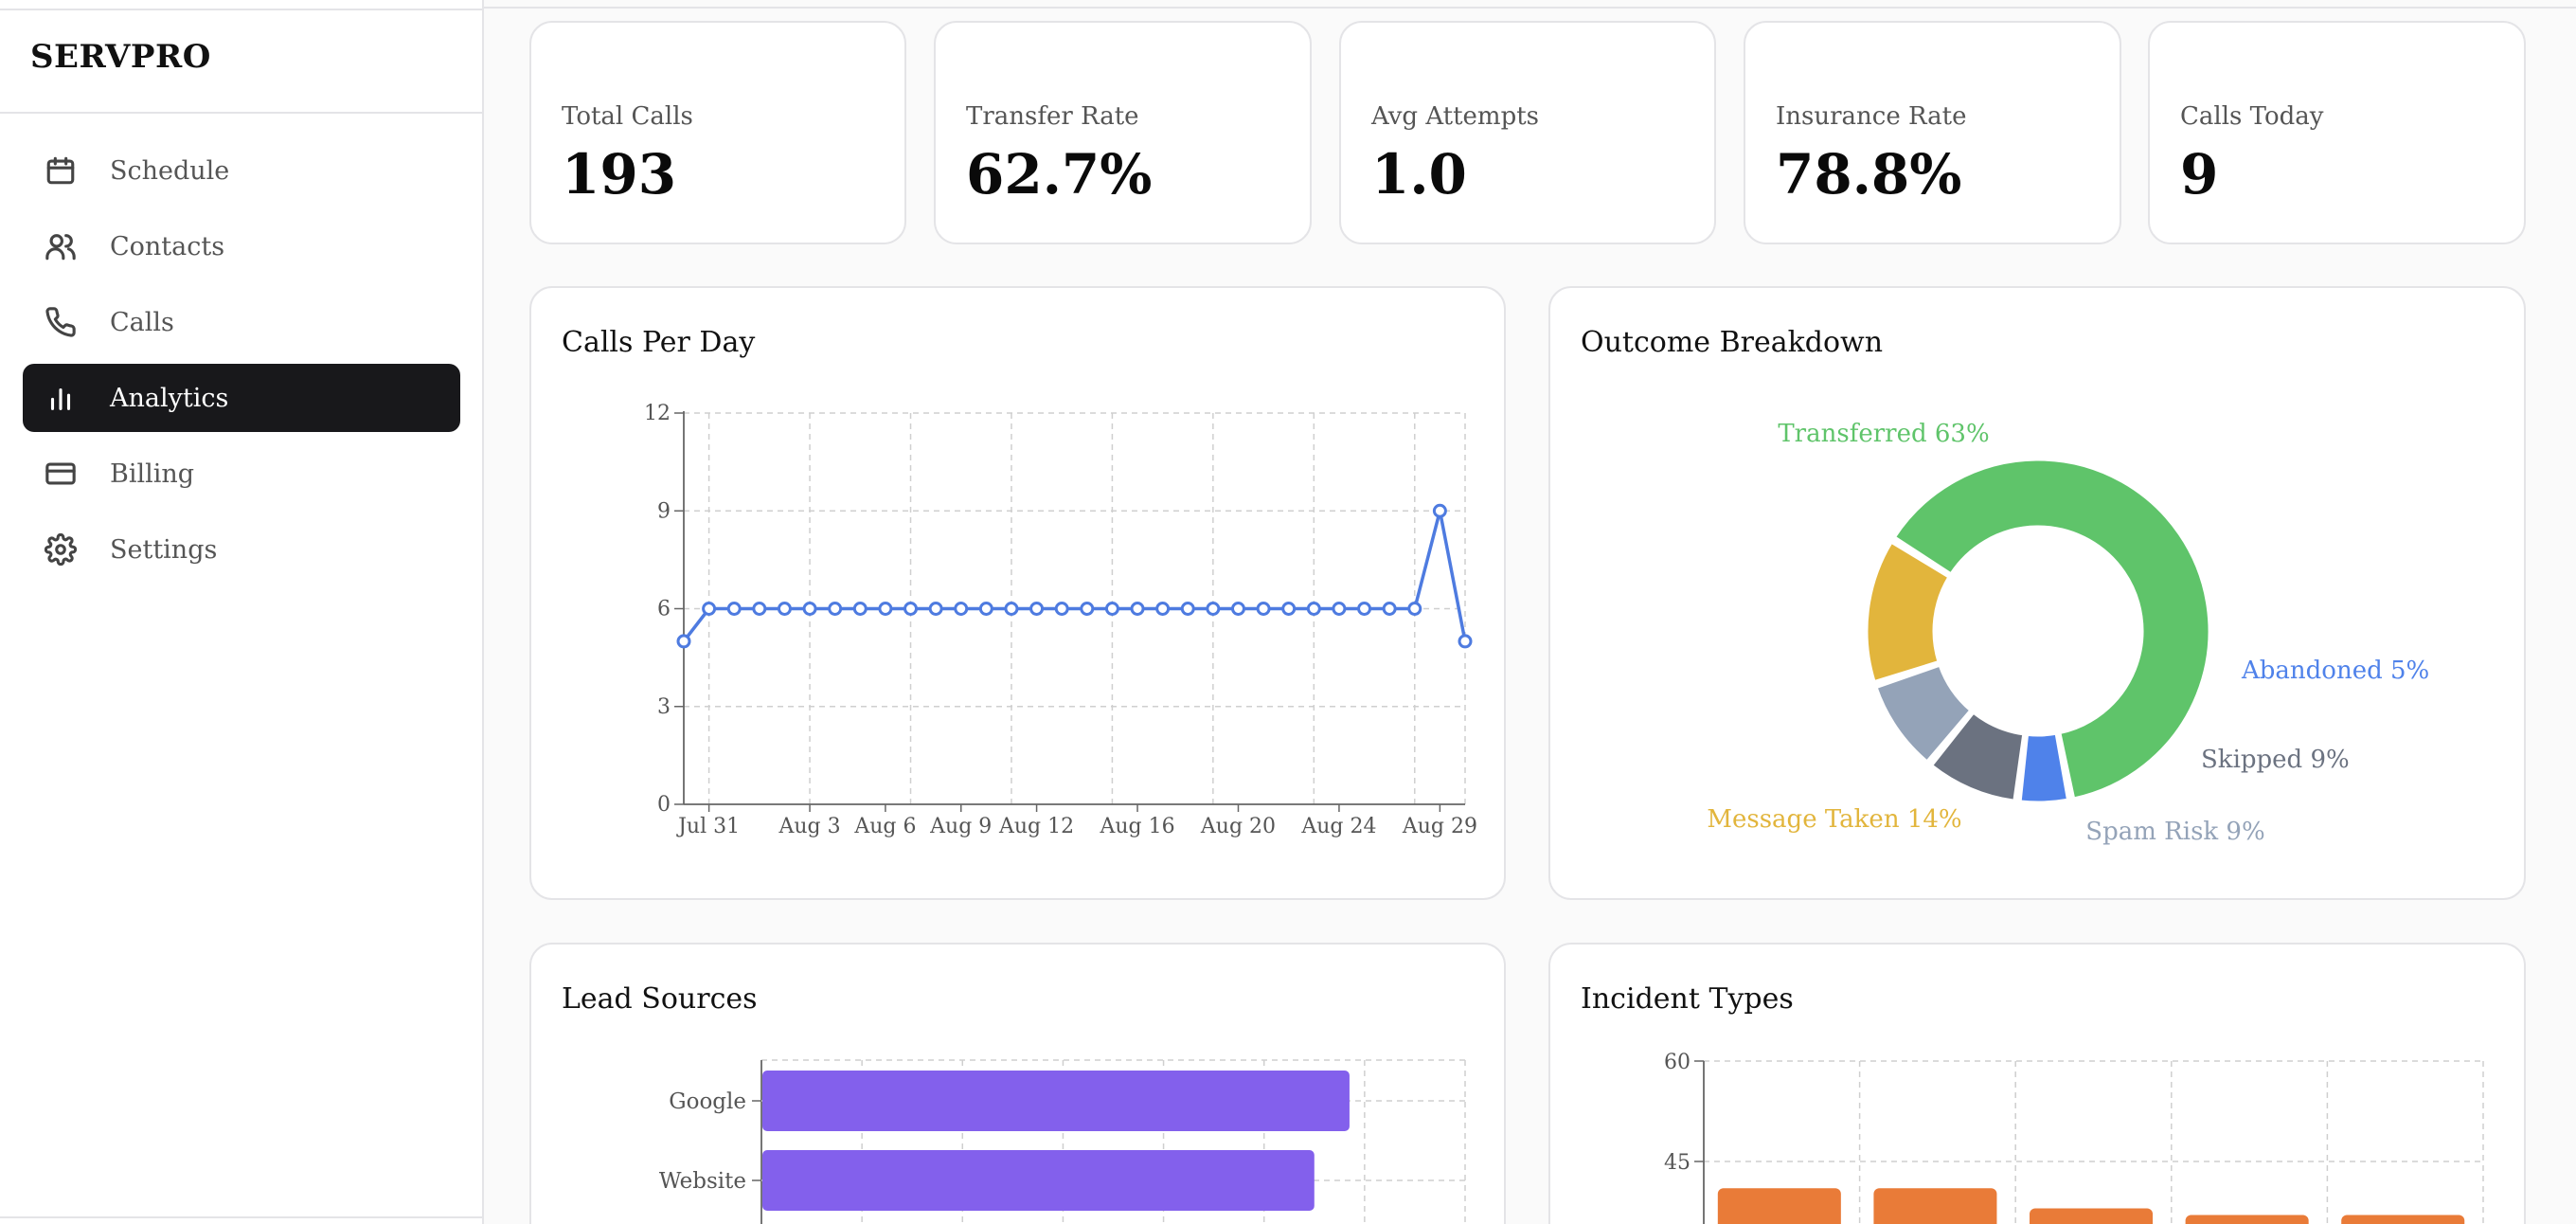 This screenshot has width=2576, height=1224. What do you see at coordinates (1871, 116) in the screenshot?
I see `stat-label: Insurance Rate` at bounding box center [1871, 116].